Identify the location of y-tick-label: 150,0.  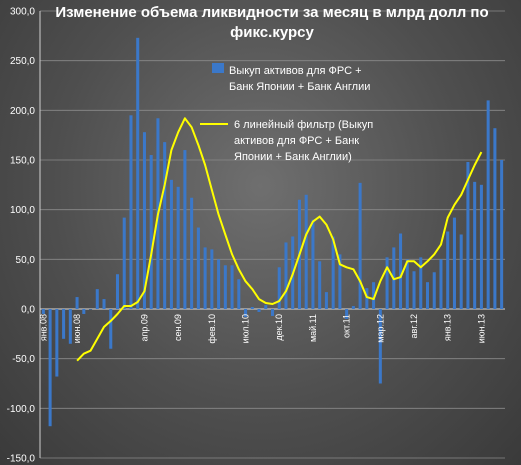
(22, 161).